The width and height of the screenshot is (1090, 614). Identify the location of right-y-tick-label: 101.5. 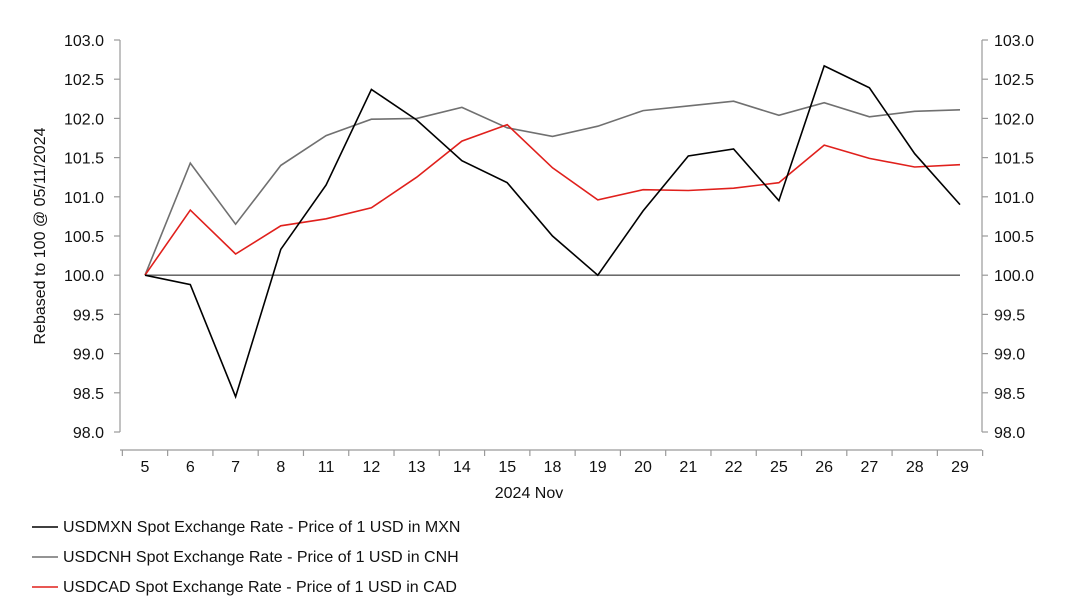
(1014, 159).